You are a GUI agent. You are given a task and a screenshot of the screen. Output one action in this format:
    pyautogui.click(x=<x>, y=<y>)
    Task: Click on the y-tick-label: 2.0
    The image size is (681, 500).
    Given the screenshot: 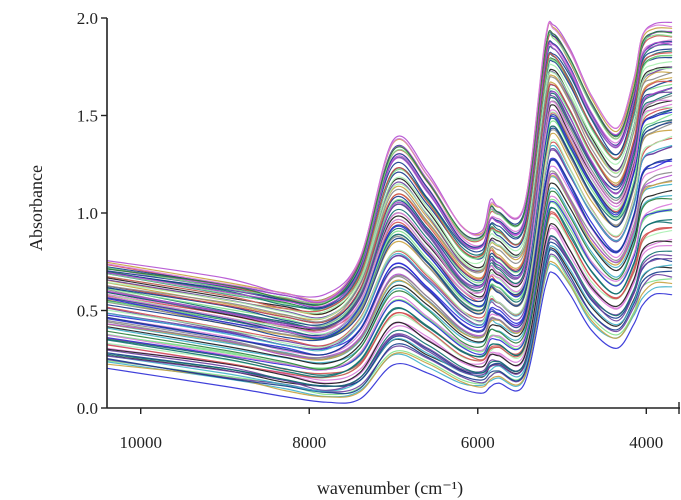 What is the action you would take?
    pyautogui.click(x=87, y=18)
    